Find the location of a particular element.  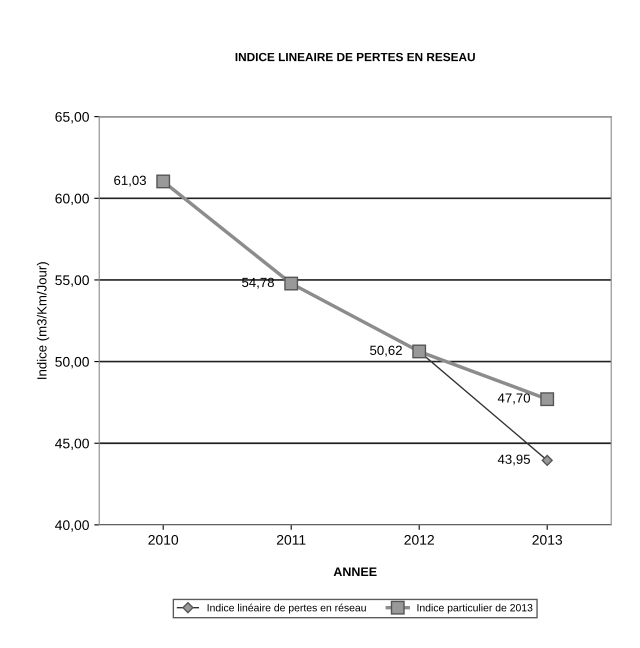

data-label: 47,70 is located at coordinates (514, 398).